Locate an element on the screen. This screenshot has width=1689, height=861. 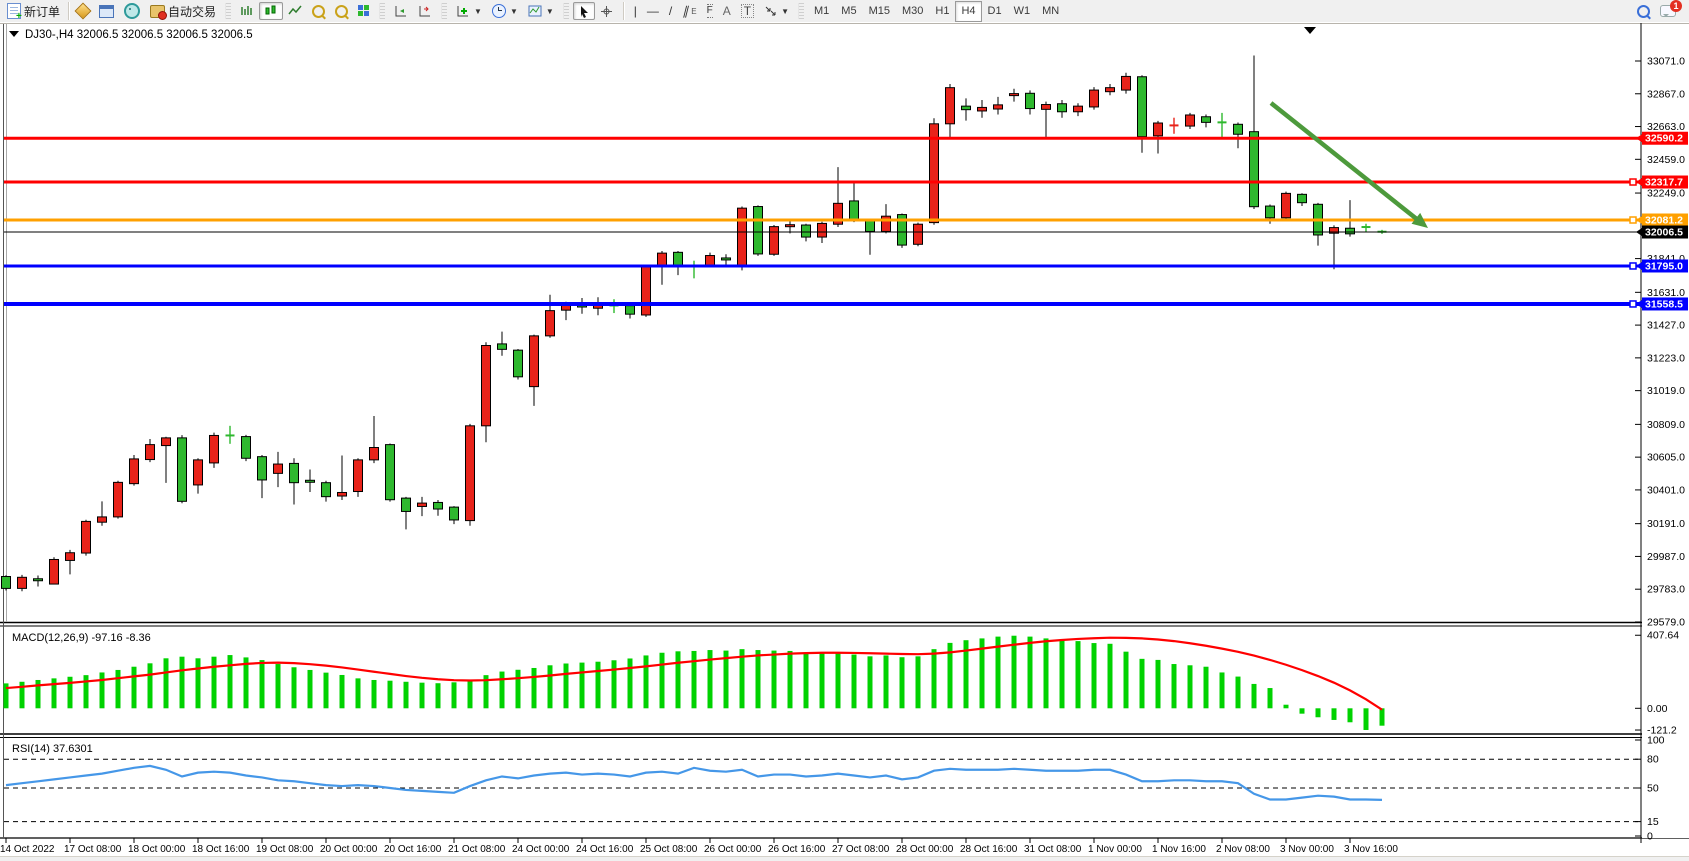
cursor-icon is located at coordinates (584, 11).